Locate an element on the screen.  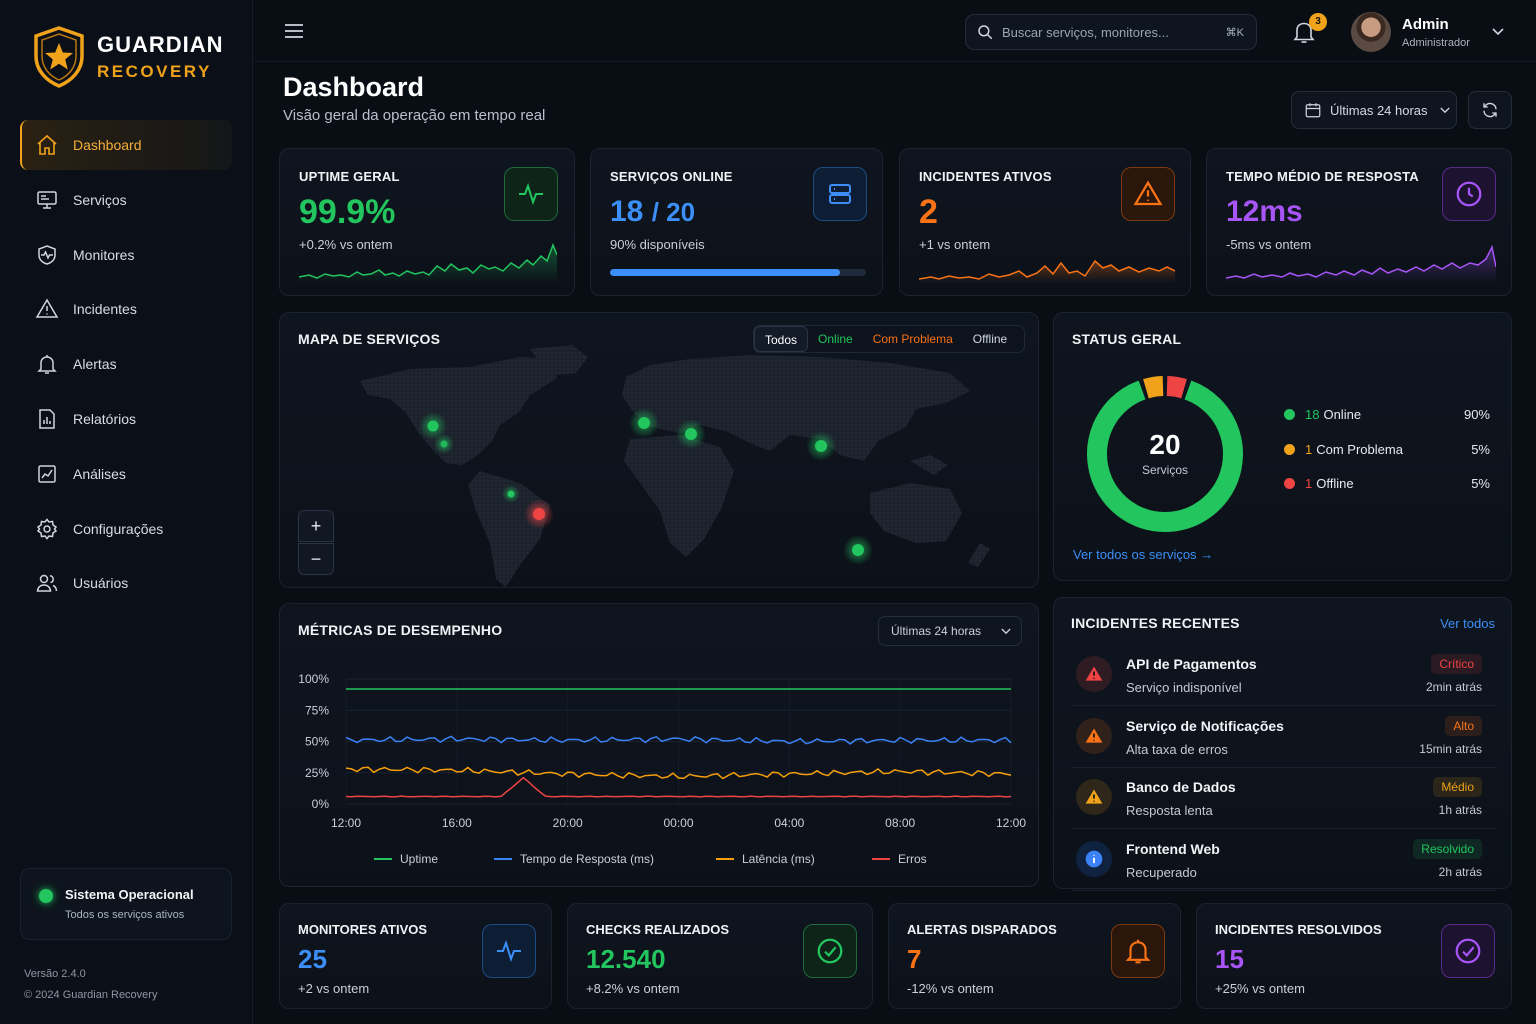
zoom-out-button: − is located at coordinates (316, 559).